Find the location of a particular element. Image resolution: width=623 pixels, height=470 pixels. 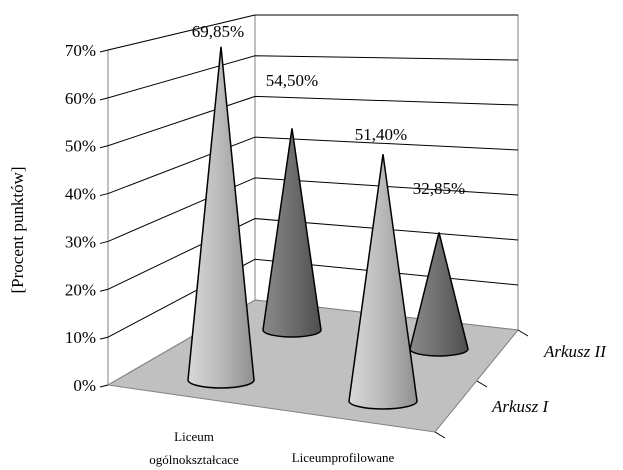

y-tick-label: 50% is located at coordinates (80, 146).